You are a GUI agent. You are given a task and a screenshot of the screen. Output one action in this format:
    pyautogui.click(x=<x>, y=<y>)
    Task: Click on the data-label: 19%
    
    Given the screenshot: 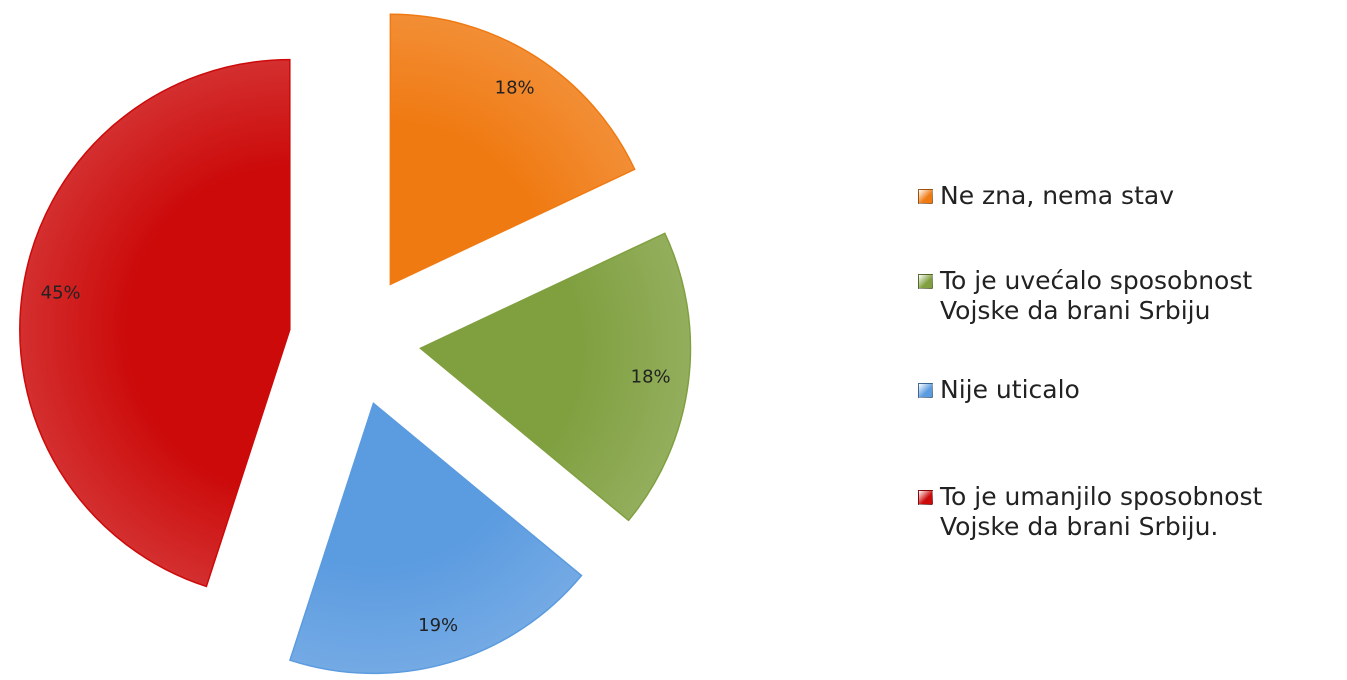 What is the action you would take?
    pyautogui.click(x=438, y=625)
    